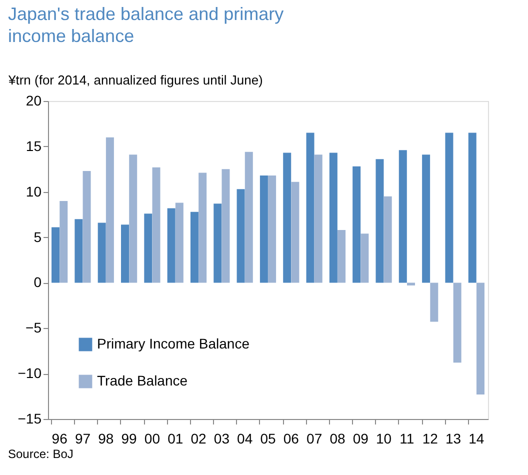 Image resolution: width=528 pixels, height=475 pixels. What do you see at coordinates (314, 438) in the screenshot?
I see `x-tick-label: 07` at bounding box center [314, 438].